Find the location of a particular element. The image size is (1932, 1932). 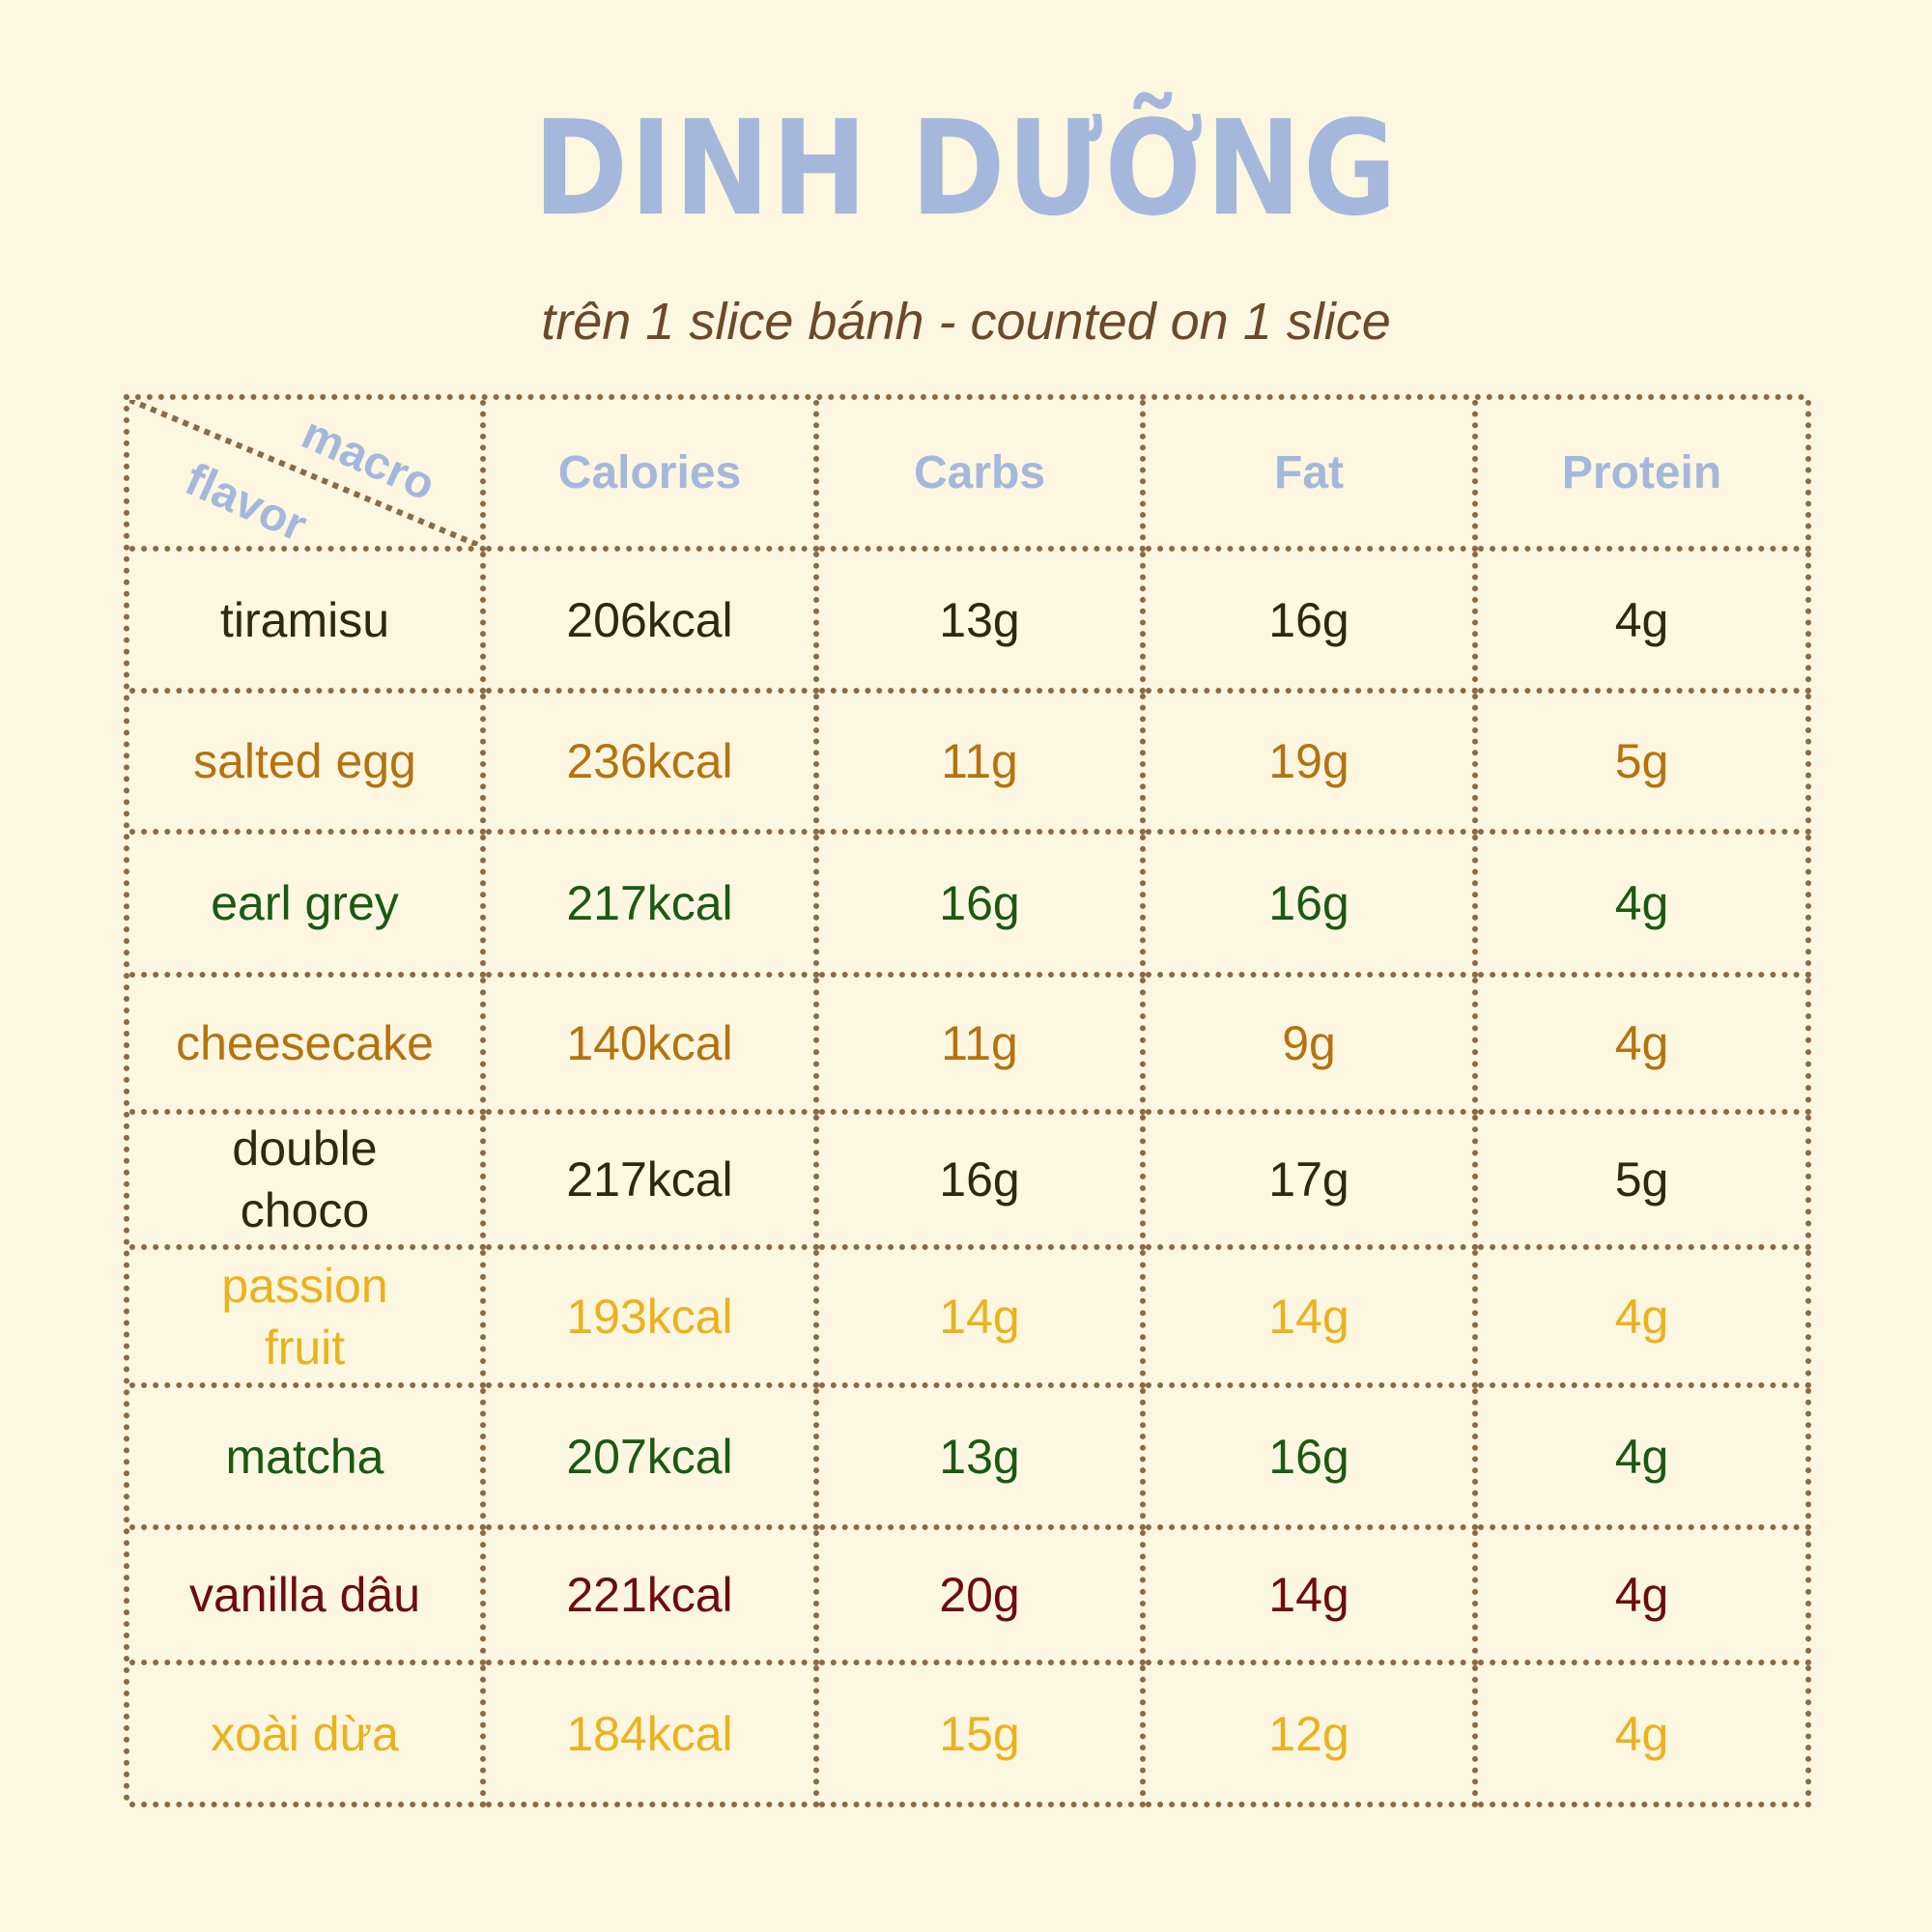

calories-cell: 184kcal is located at coordinates (652, 1736).